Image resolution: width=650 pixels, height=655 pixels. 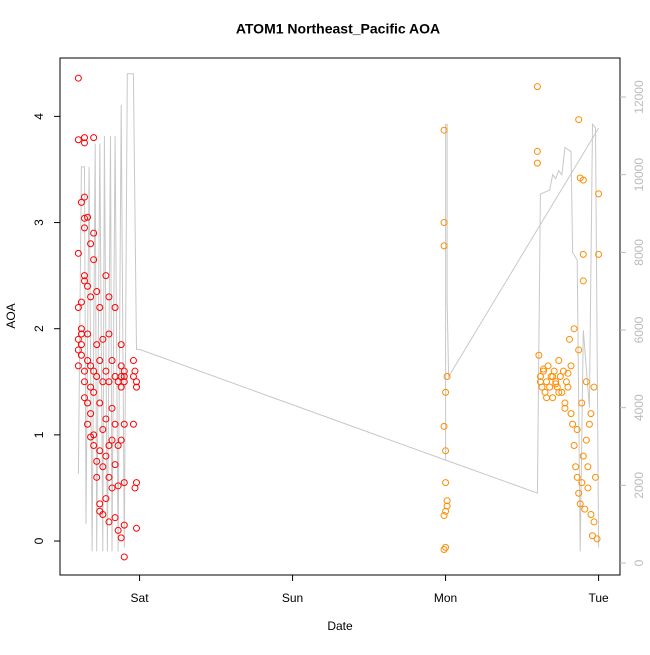 What do you see at coordinates (639, 252) in the screenshot?
I see `y2-tick-label: 8000` at bounding box center [639, 252].